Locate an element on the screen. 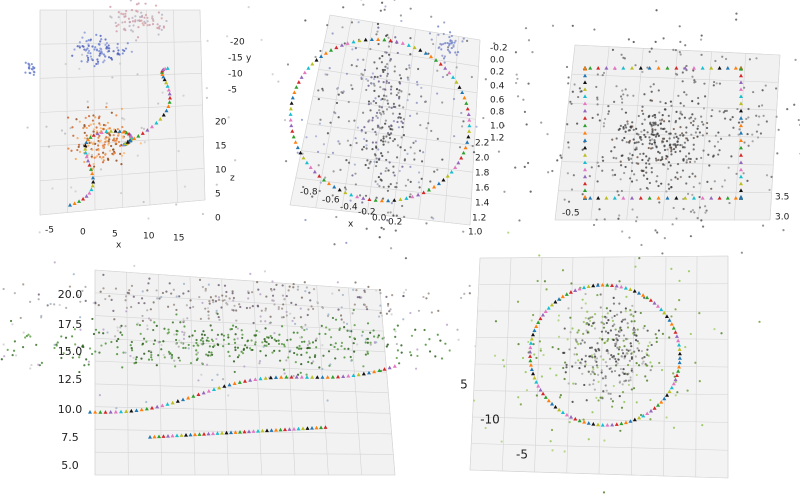  tick-label: 1.0 is located at coordinates (475, 233).